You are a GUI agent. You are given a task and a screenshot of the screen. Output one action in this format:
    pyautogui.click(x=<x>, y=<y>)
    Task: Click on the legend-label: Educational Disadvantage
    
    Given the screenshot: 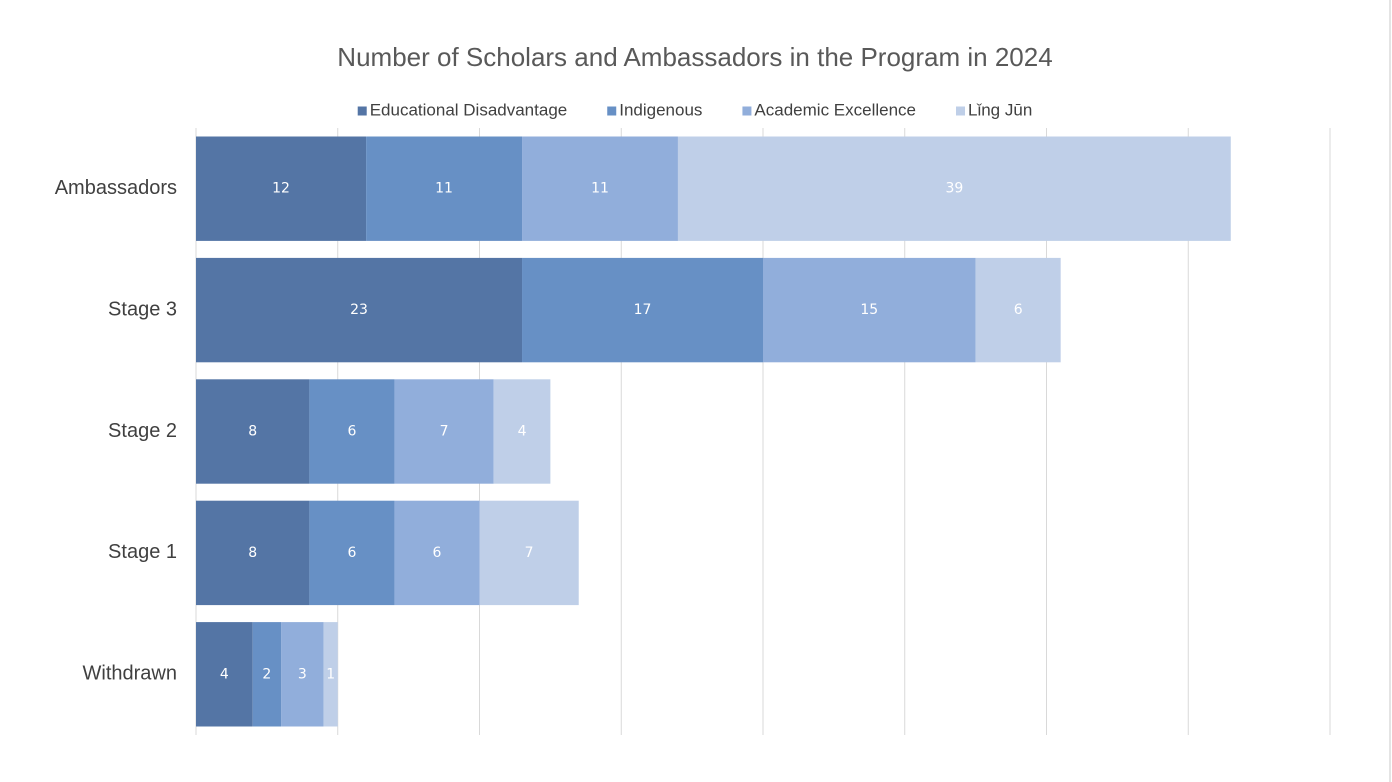 What is the action you would take?
    pyautogui.click(x=469, y=109)
    